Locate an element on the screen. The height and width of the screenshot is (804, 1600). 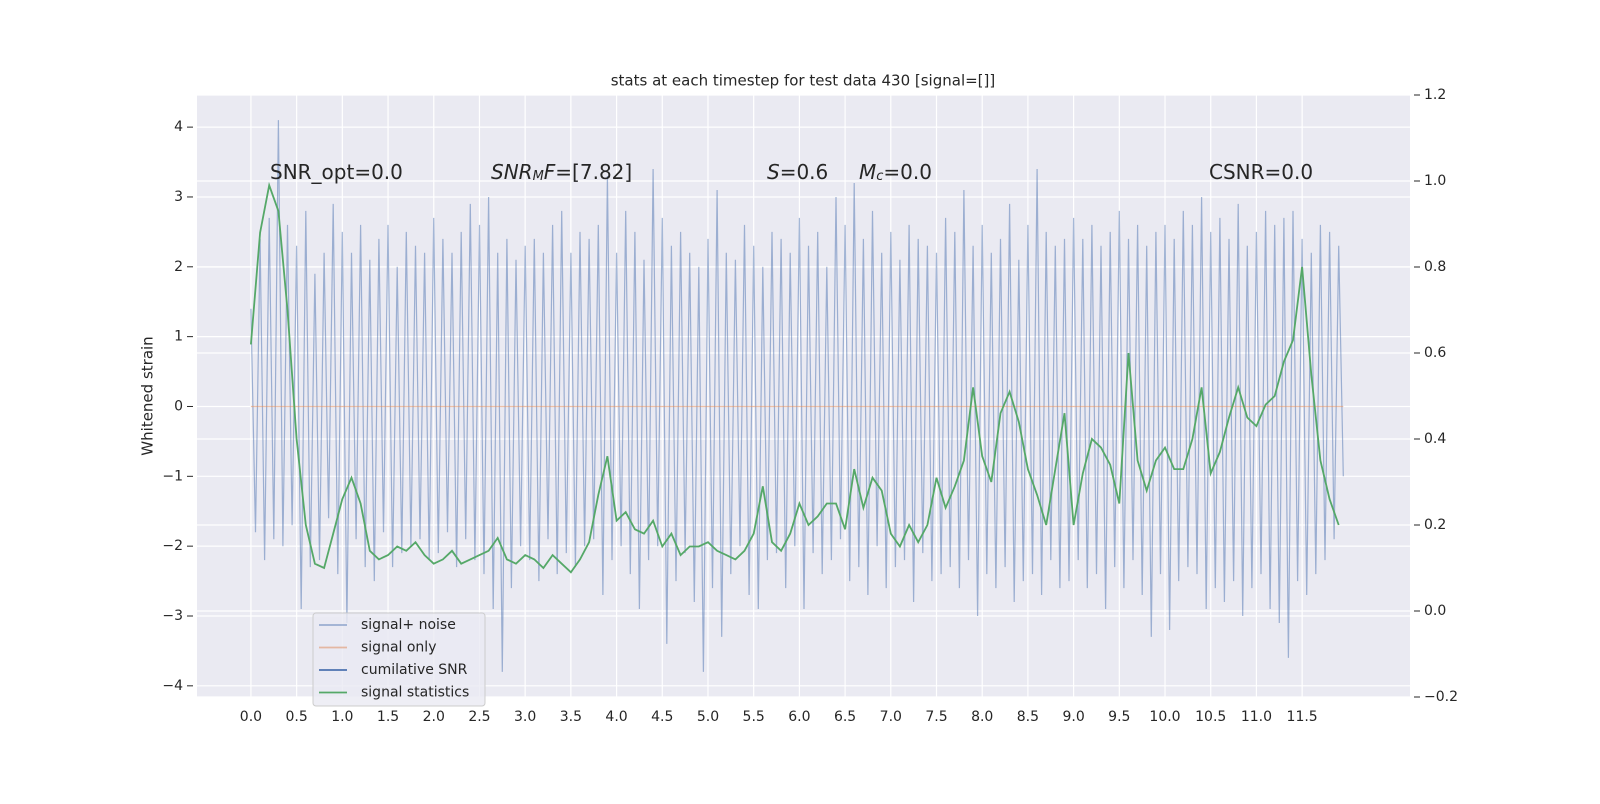
annotation-part: CSNR=0.0 is located at coordinates (1261, 172).